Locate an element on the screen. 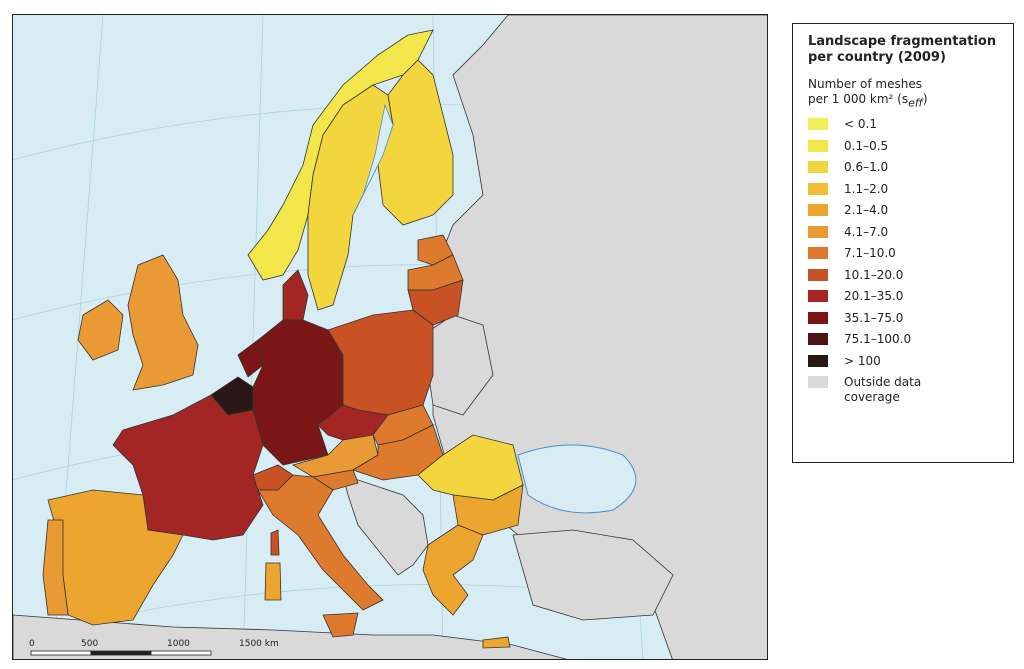  legend-label: 1.1–2.0 is located at coordinates (866, 188).